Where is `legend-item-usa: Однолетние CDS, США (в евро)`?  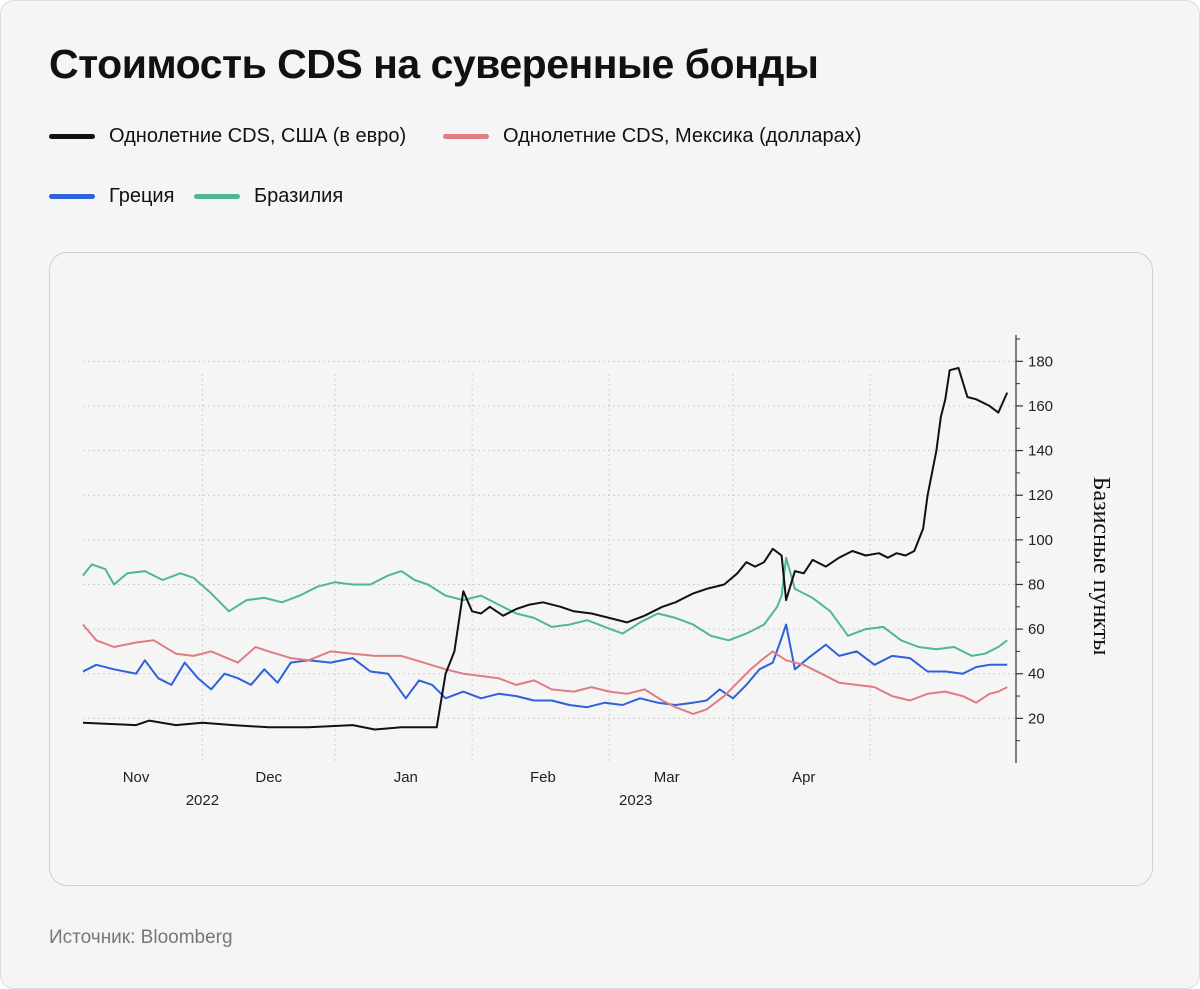 legend-item-usa: Однолетние CDS, США (в евро) is located at coordinates (227, 136).